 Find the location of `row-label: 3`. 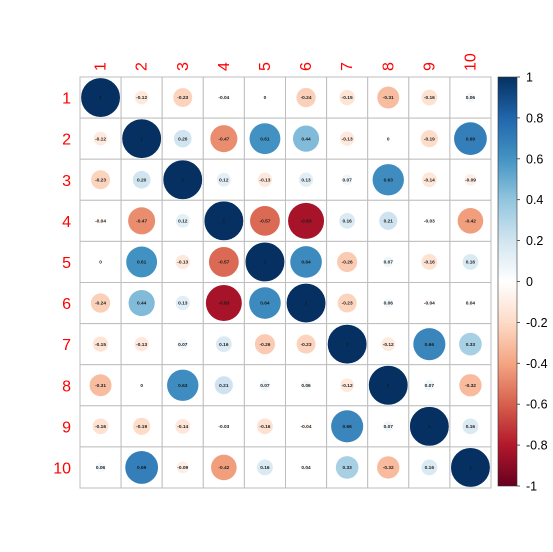

row-label: 3 is located at coordinates (66, 181).